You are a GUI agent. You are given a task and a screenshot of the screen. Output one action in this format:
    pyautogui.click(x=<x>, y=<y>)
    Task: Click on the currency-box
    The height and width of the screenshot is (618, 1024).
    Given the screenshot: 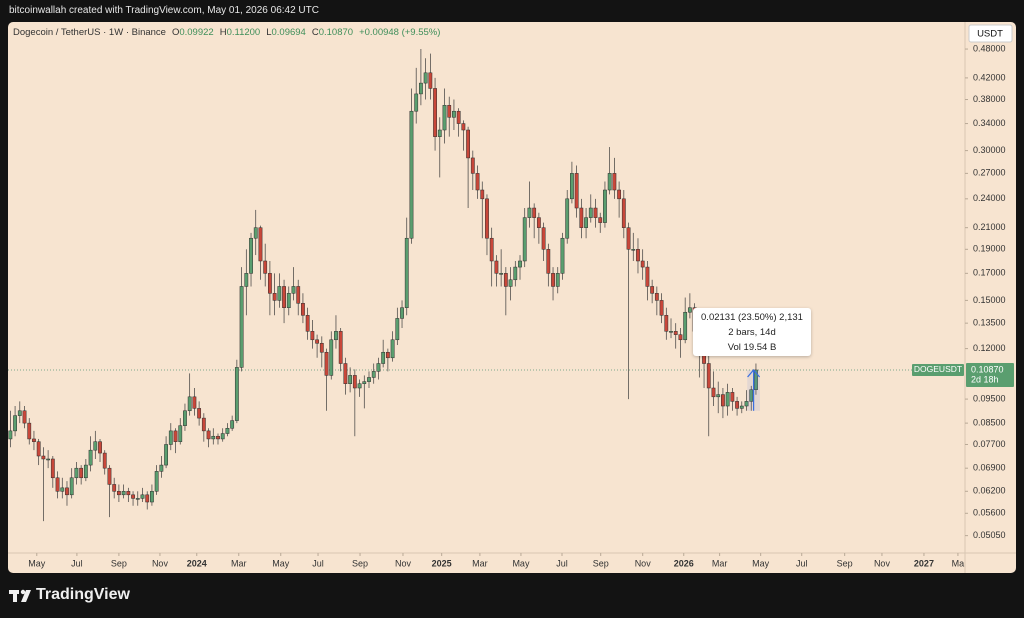 What is the action you would take?
    pyautogui.click(x=990, y=33)
    